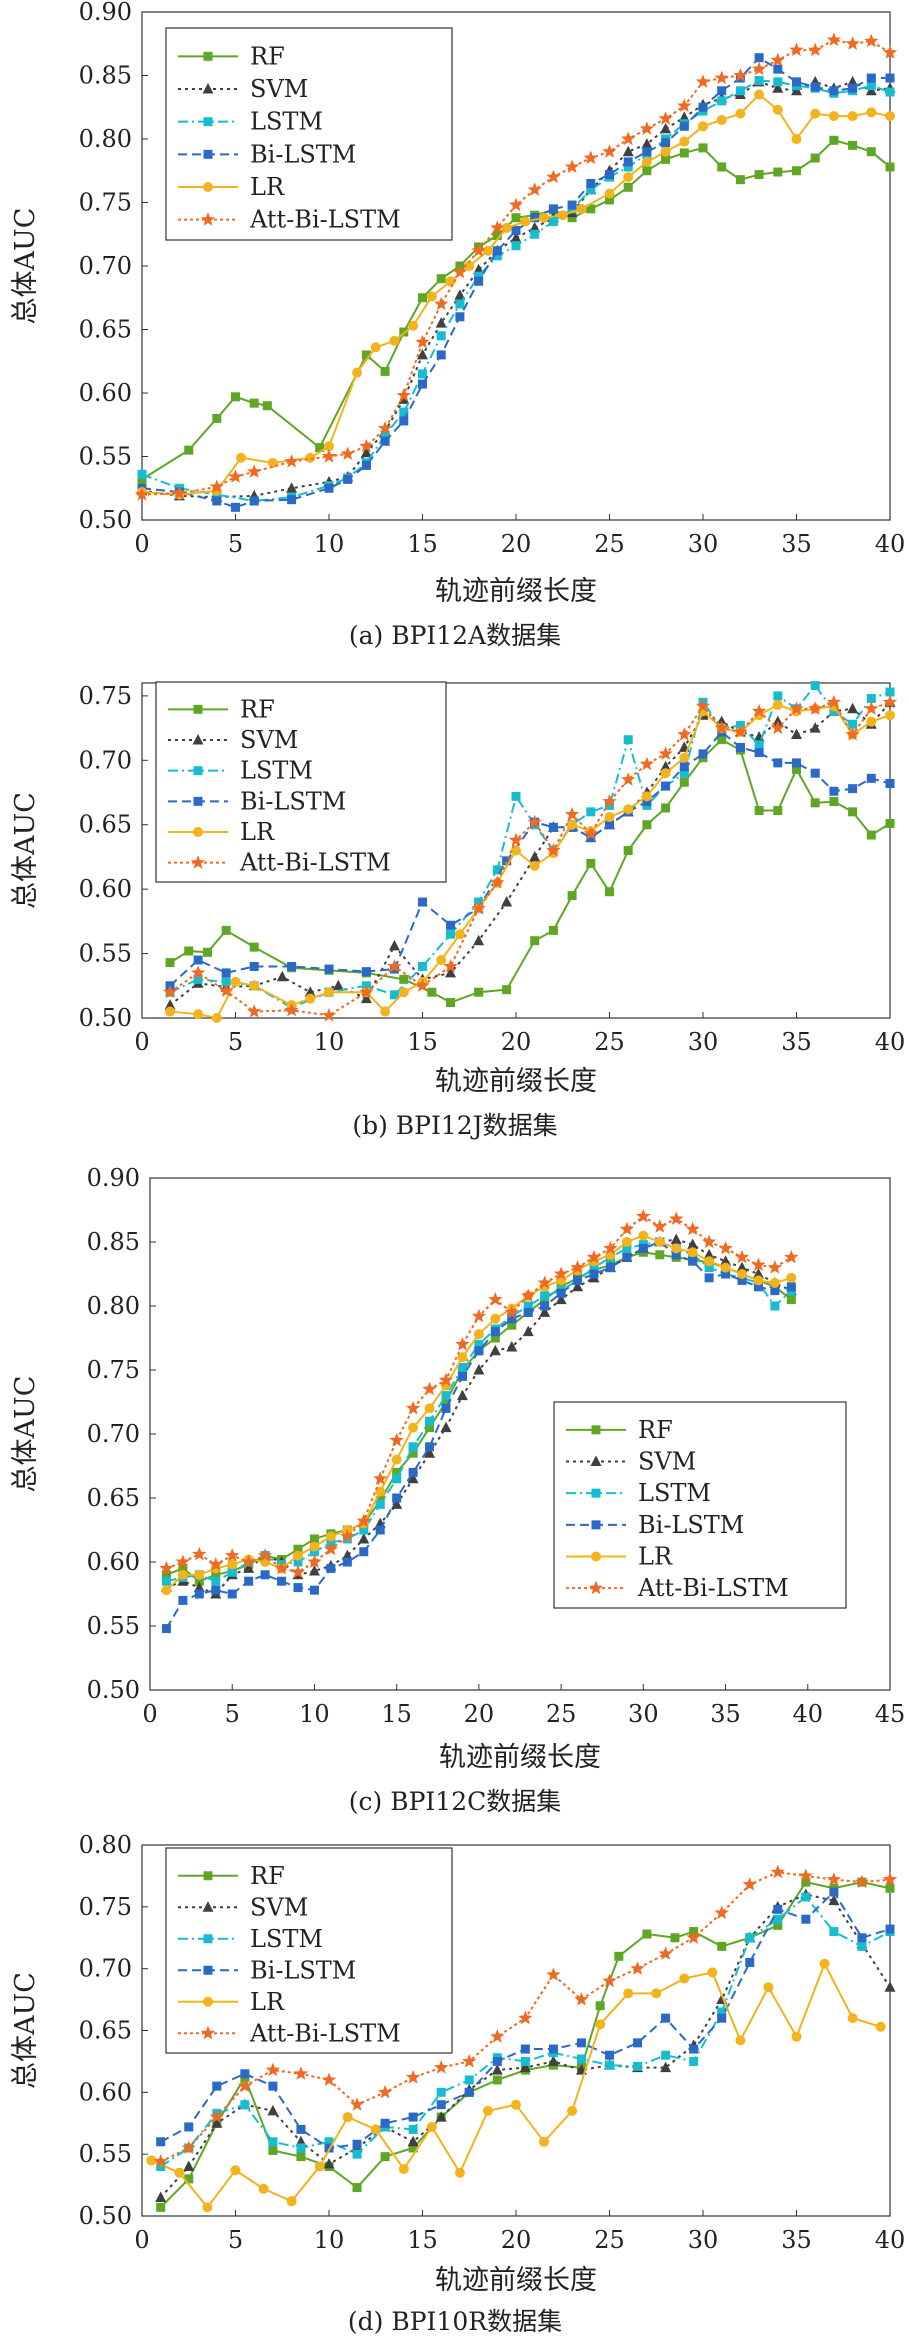 The height and width of the screenshot is (2346, 909). I want to click on x-tick-label: 35, so click(796, 2240).